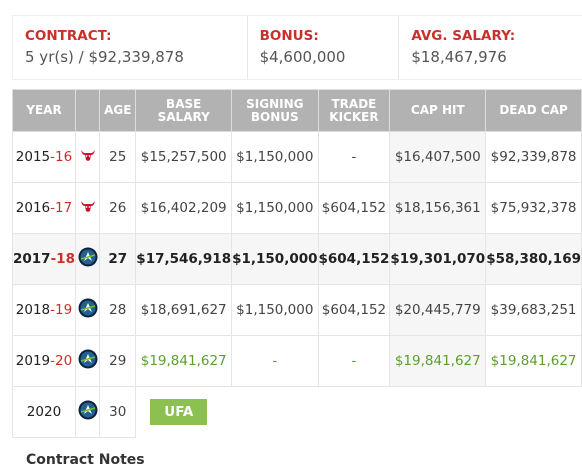  I want to click on year-end: -19, so click(61, 310).